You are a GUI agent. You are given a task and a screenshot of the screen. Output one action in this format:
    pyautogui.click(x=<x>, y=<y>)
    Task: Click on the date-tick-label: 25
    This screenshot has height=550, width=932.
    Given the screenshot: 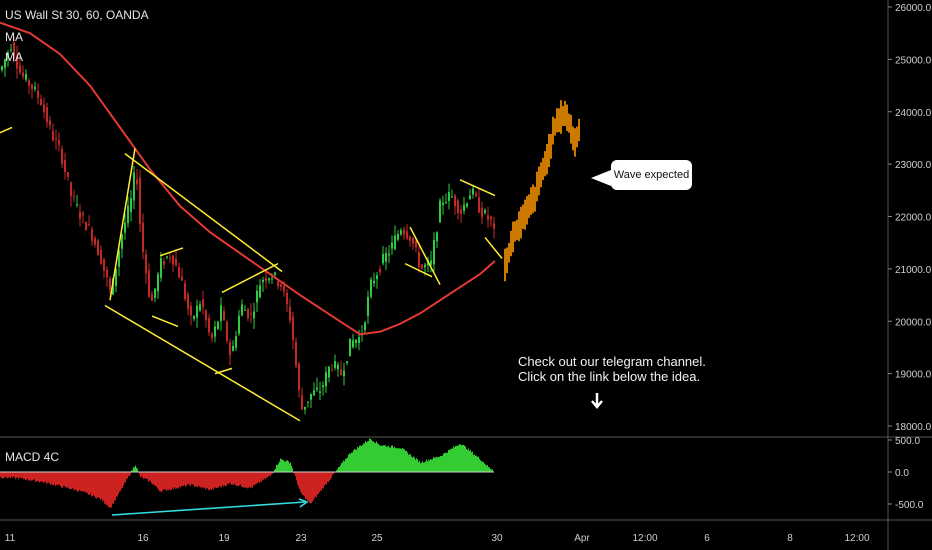 What is the action you would take?
    pyautogui.click(x=377, y=538)
    